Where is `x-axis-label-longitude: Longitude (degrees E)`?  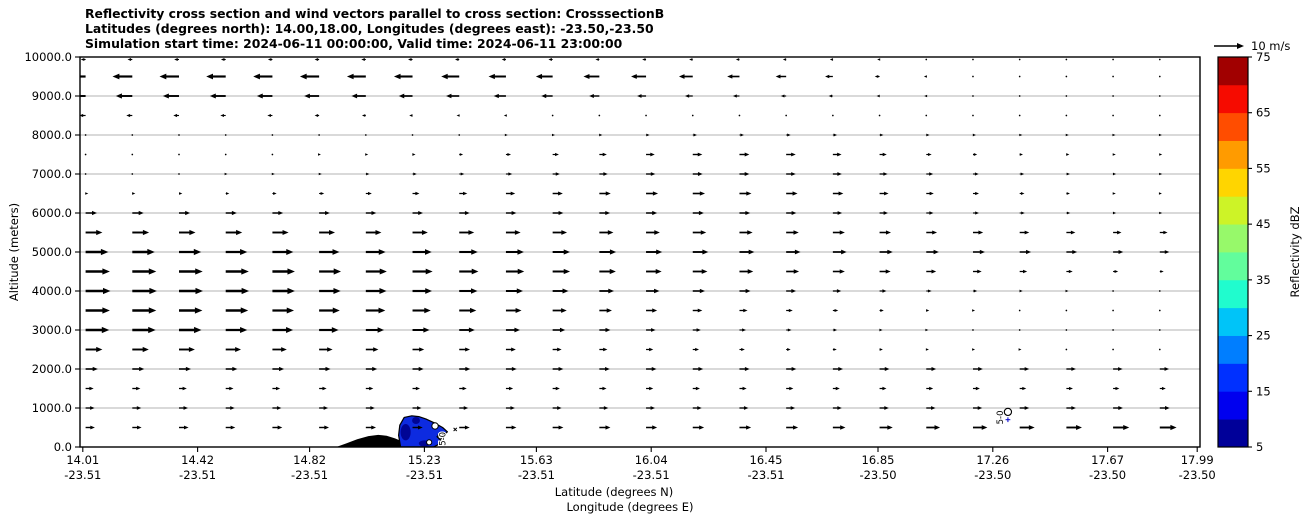 x-axis-label-longitude: Longitude (degrees E) is located at coordinates (630, 507).